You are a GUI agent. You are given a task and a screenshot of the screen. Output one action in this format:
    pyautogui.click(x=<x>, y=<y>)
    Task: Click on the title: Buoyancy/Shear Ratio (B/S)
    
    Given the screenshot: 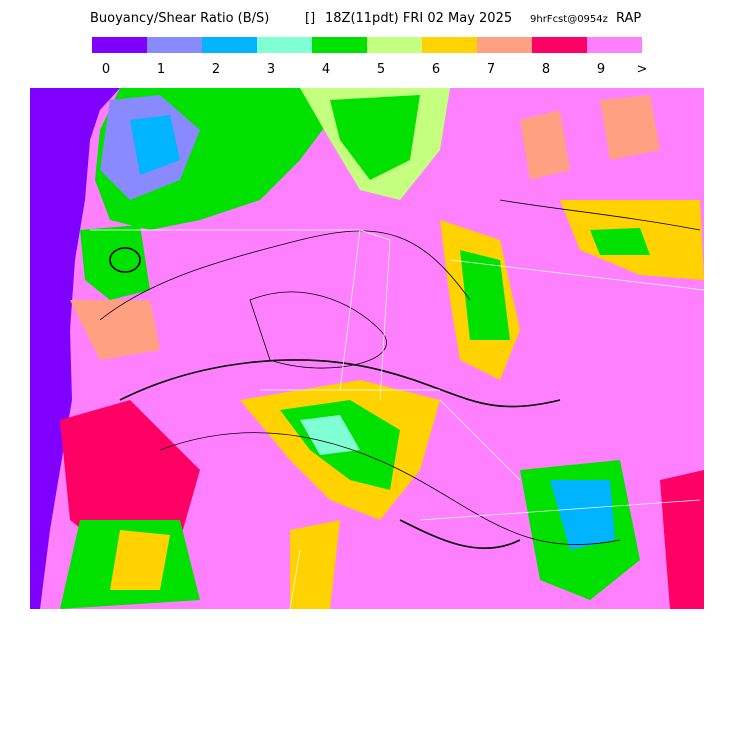 What is the action you would take?
    pyautogui.click(x=179, y=18)
    